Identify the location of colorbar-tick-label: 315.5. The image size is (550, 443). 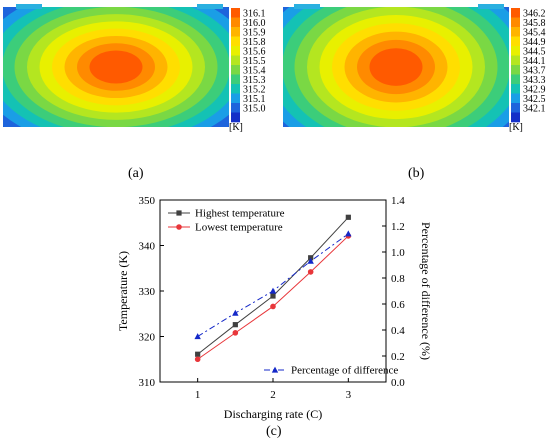
(254, 61).